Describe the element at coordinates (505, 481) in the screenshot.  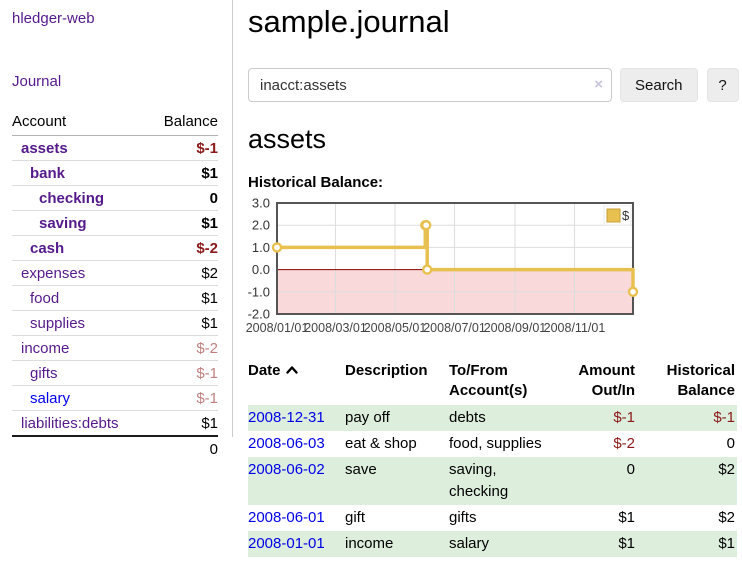
I see `transaction-accounts: saving, checking` at that location.